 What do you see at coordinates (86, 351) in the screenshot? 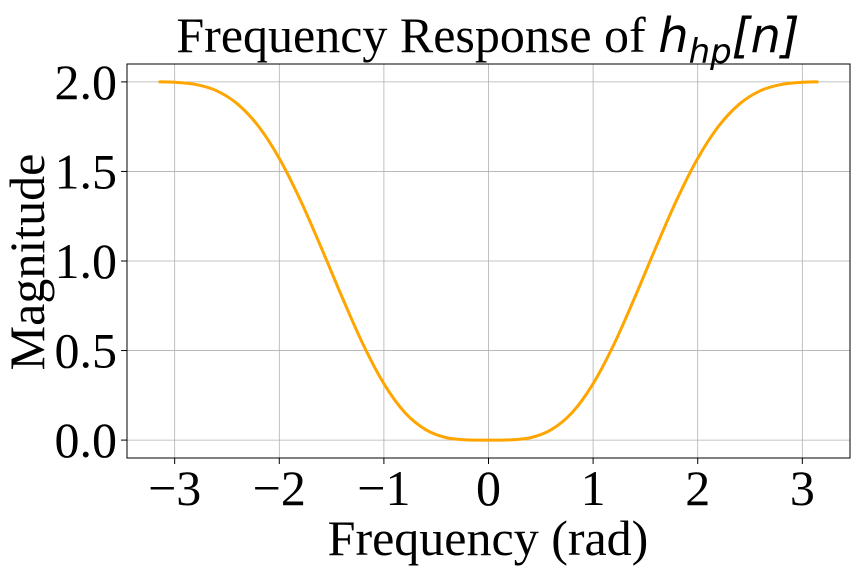
I see `y-tick-label: 0.5` at bounding box center [86, 351].